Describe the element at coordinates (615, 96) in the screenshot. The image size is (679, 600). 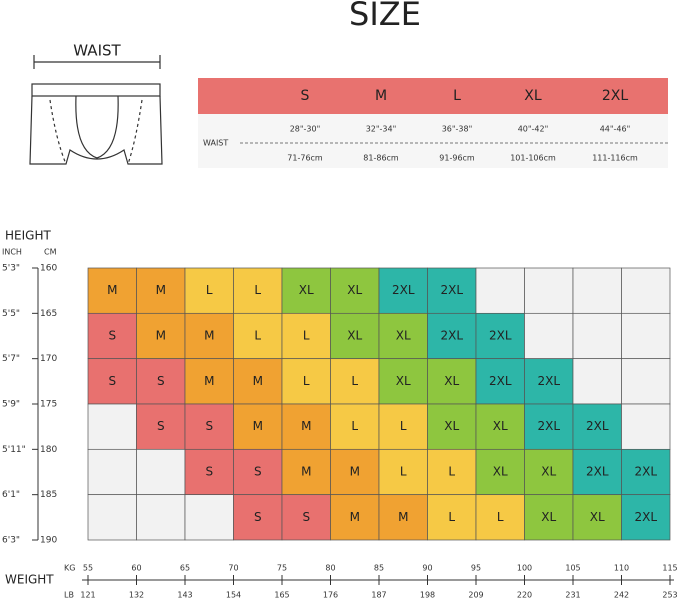
I see `size-header: 2XL` at that location.